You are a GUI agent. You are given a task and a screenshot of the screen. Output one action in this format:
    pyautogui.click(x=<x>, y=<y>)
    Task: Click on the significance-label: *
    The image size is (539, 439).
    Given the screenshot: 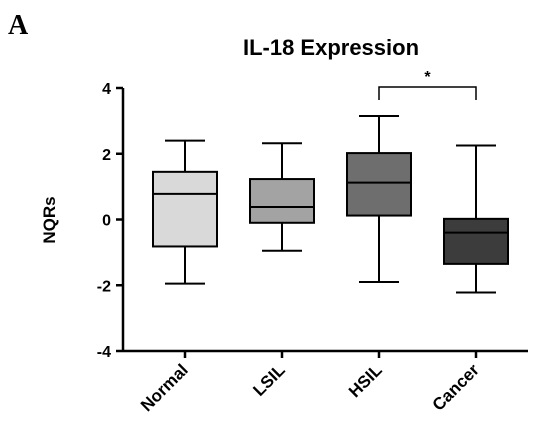 What is the action you would take?
    pyautogui.click(x=427, y=77)
    